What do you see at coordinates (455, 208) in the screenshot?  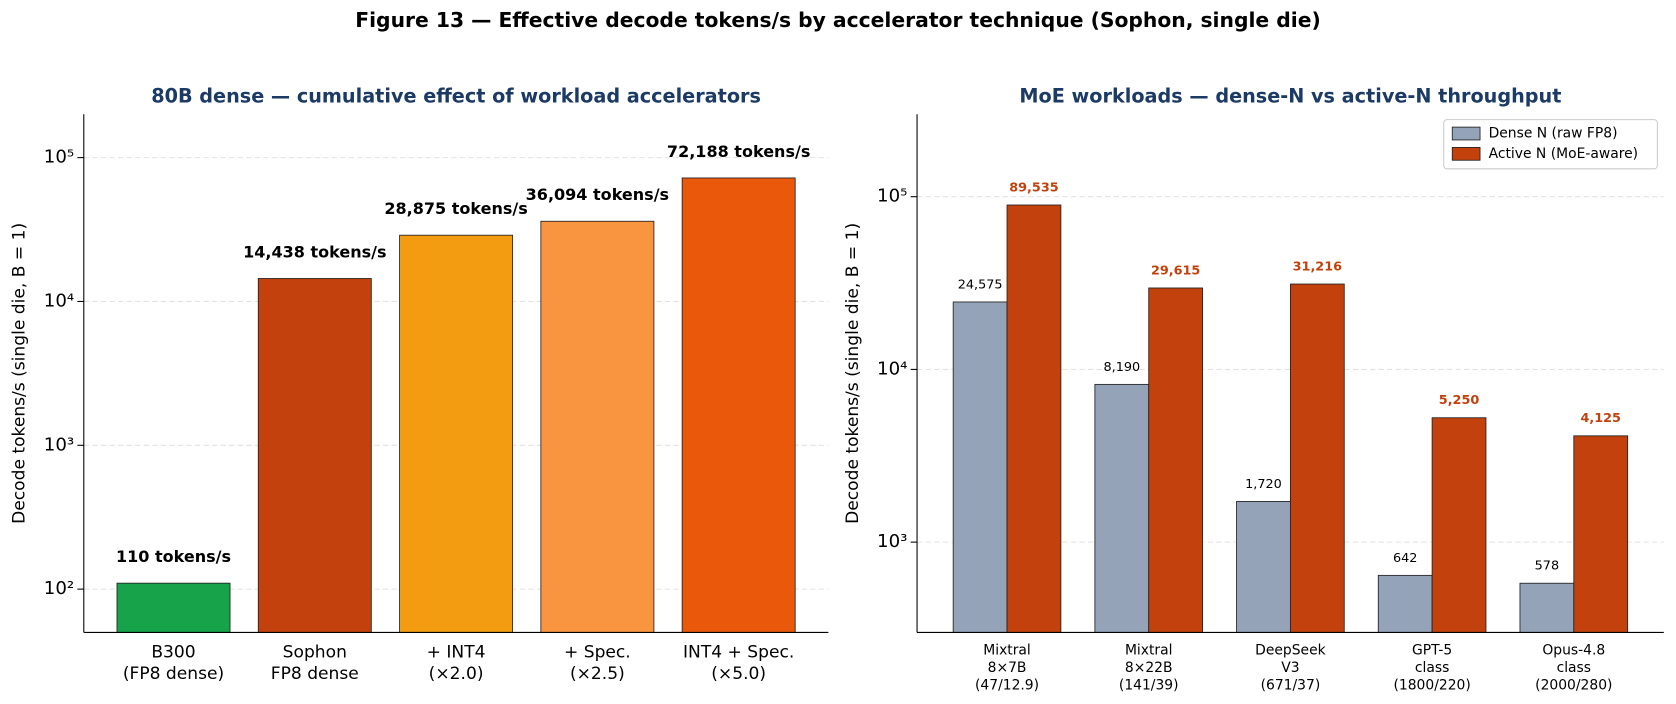 I see `value-label: 28,875 tokens/s` at bounding box center [455, 208].